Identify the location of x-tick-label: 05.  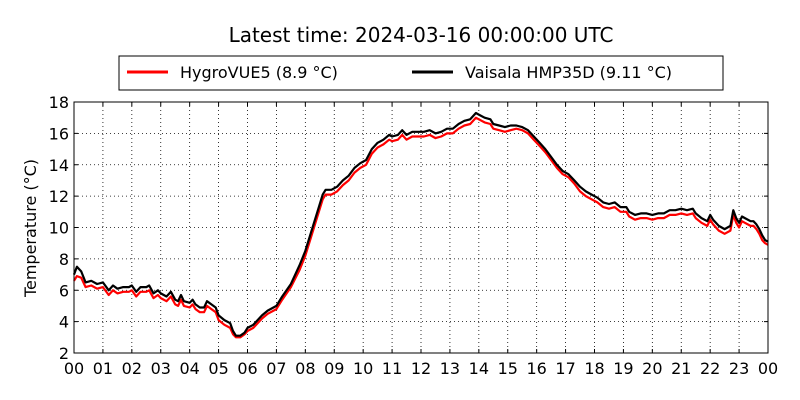
(218, 368).